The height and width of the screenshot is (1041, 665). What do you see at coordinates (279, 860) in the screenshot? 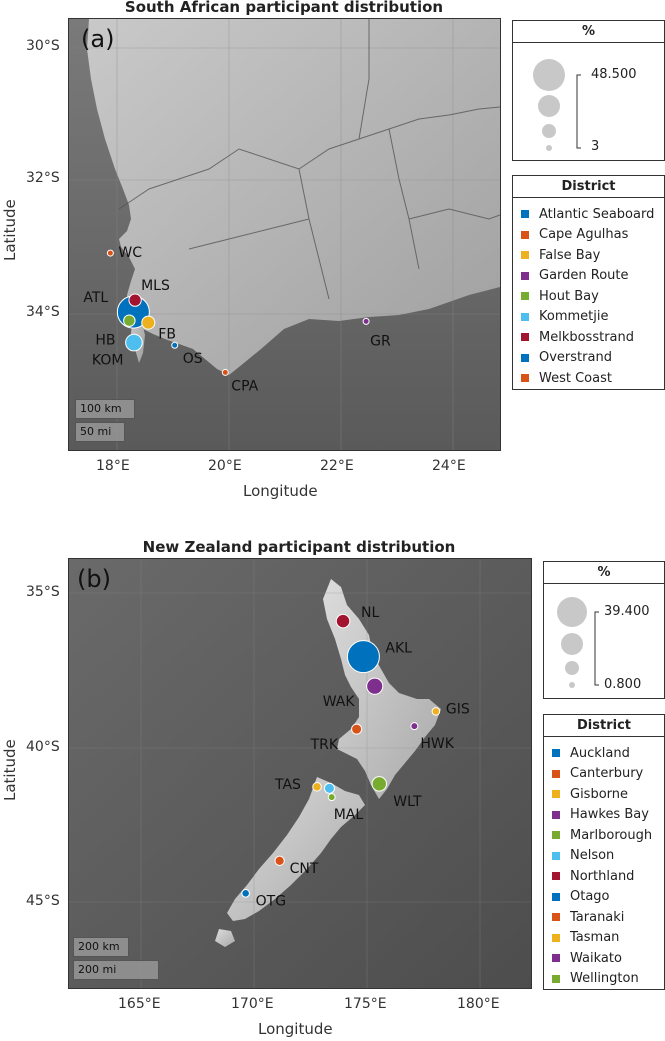
I see `nz-marker-cnt` at bounding box center [279, 860].